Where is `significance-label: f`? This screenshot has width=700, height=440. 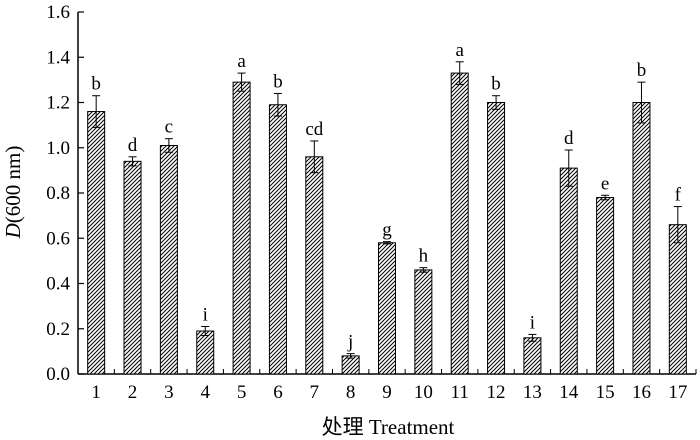
significance-label: f is located at coordinates (678, 195).